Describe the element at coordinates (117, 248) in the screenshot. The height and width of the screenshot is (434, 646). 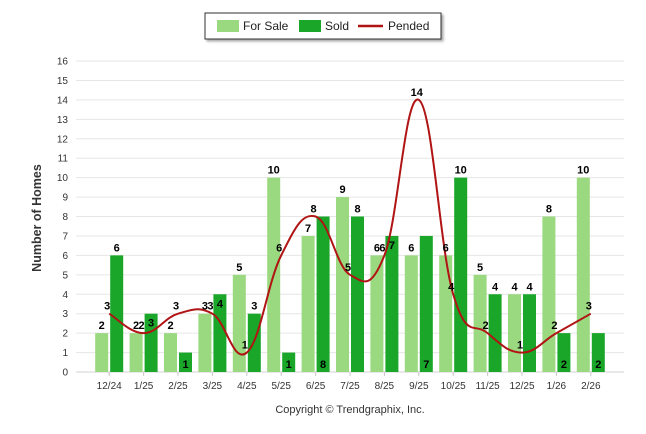
I see `data-label-sold: 6` at that location.